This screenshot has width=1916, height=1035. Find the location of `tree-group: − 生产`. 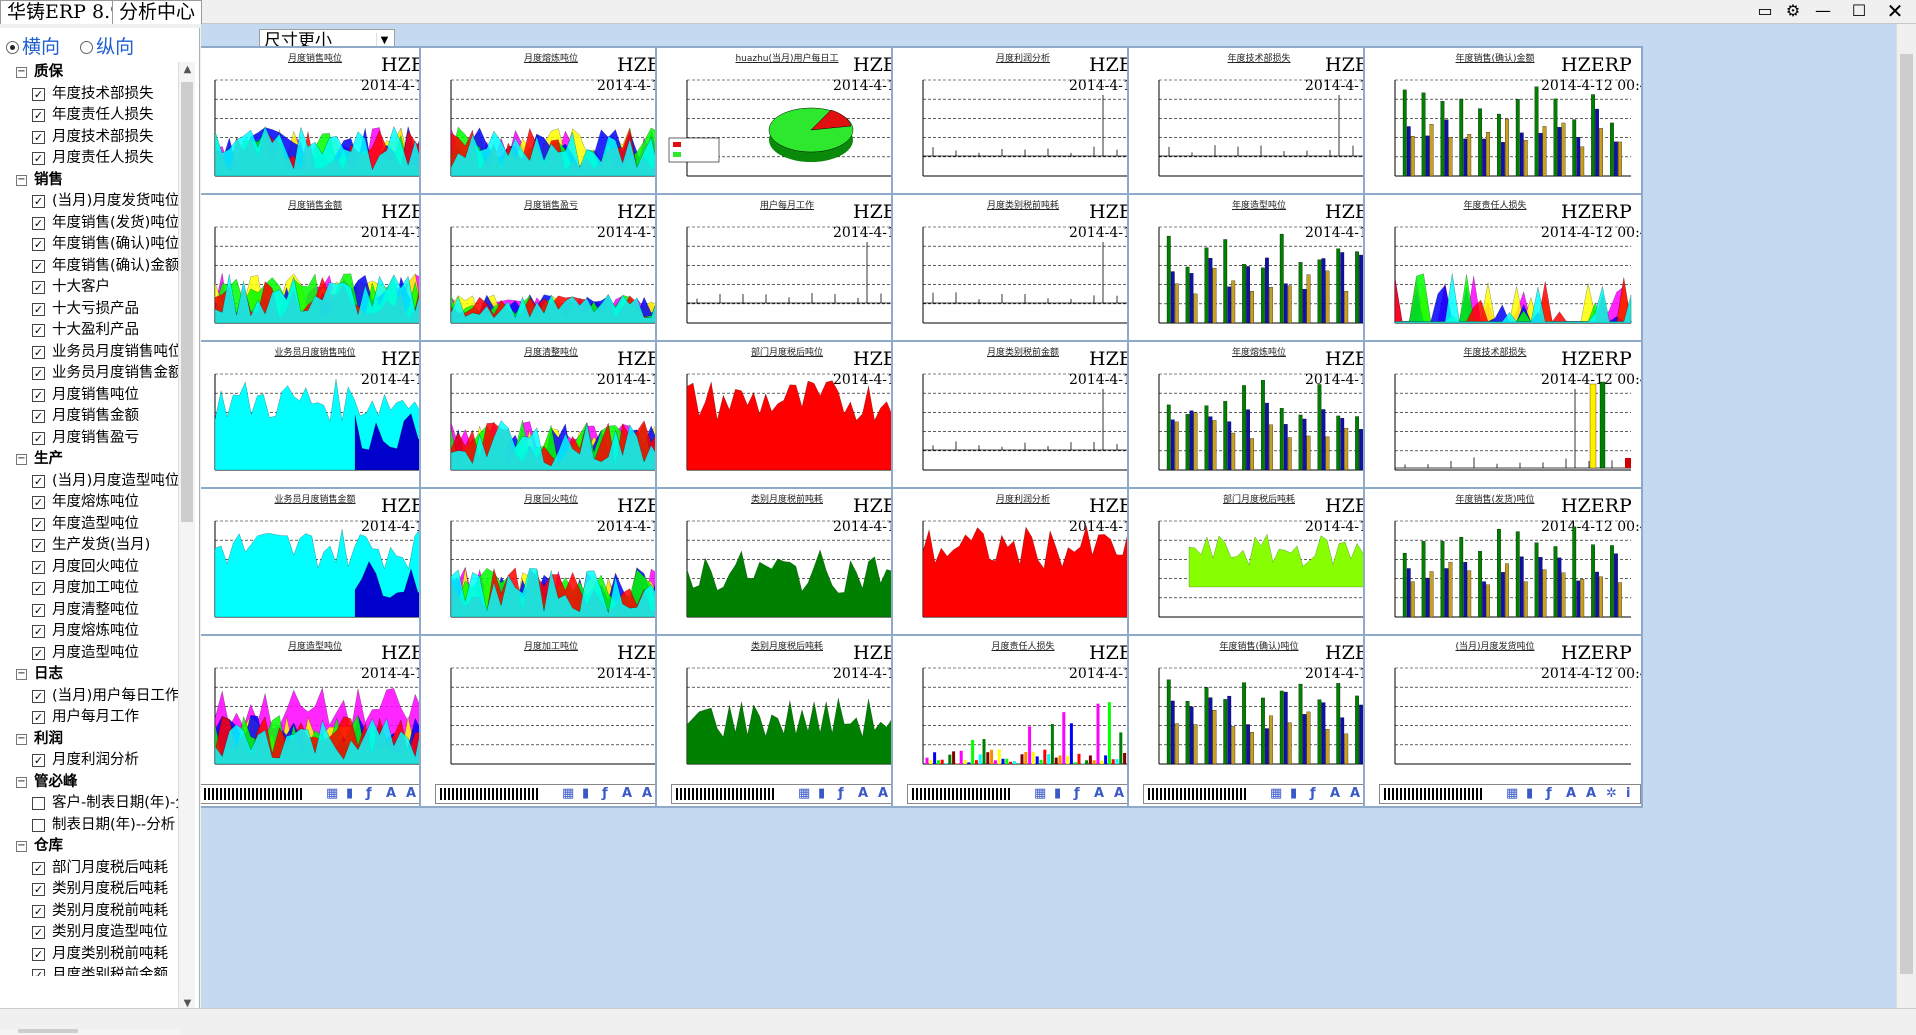

tree-group: − 生产 is located at coordinates (89, 460).